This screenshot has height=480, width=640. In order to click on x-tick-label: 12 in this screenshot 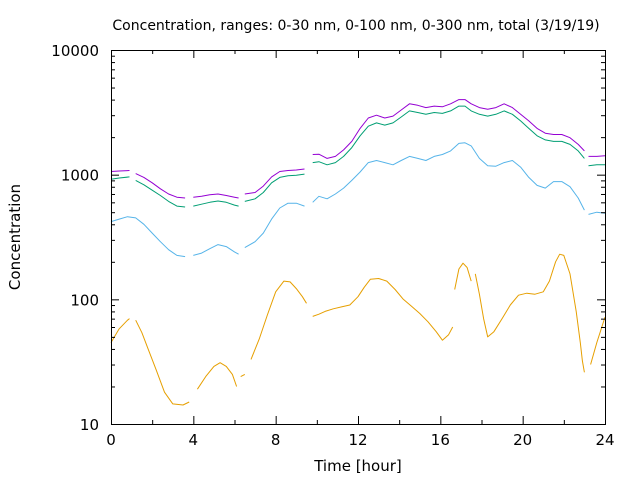, I will do `click(357, 440)`.